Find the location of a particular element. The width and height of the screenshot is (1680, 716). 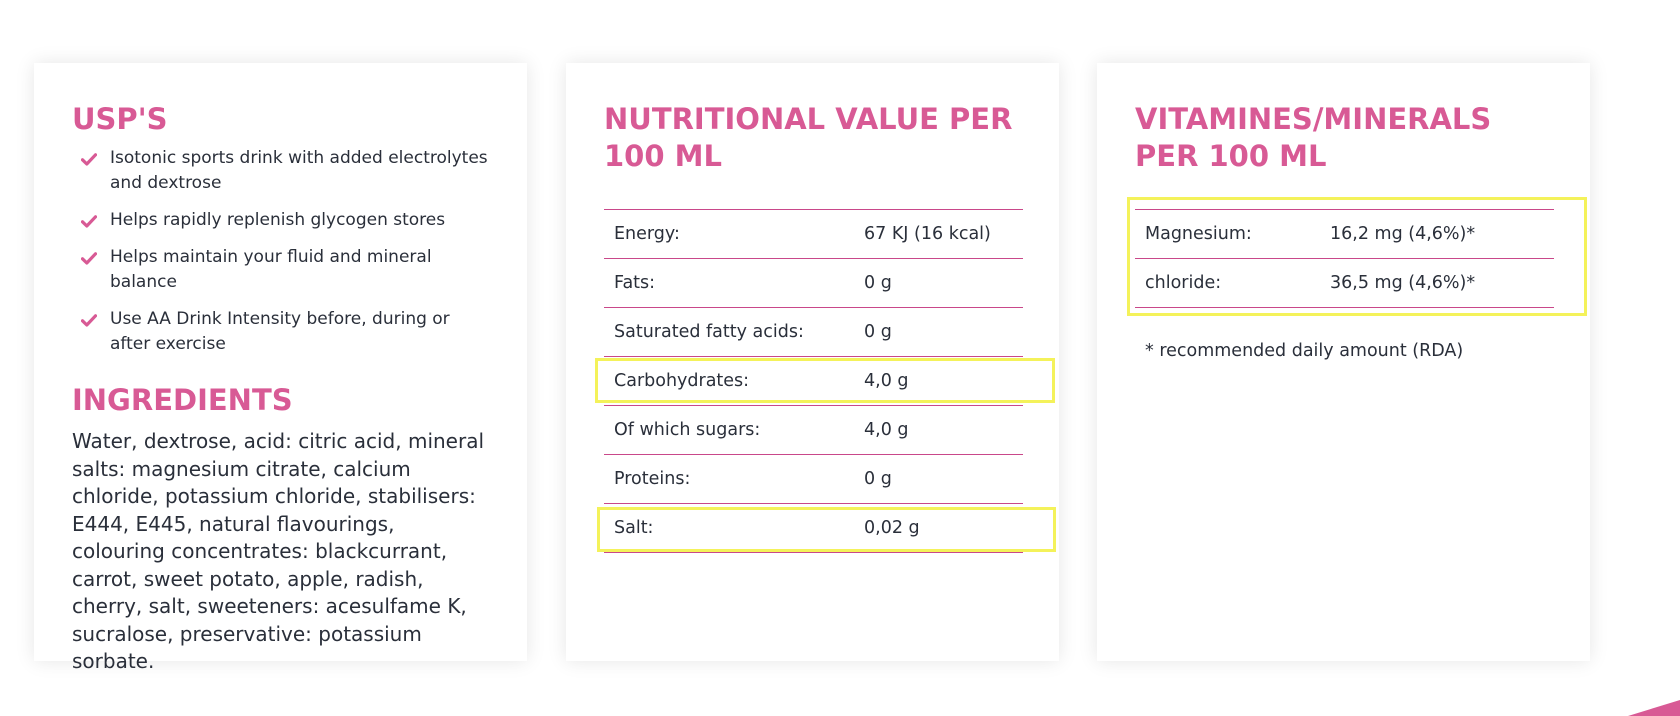

row-label: Salt: is located at coordinates (634, 528).